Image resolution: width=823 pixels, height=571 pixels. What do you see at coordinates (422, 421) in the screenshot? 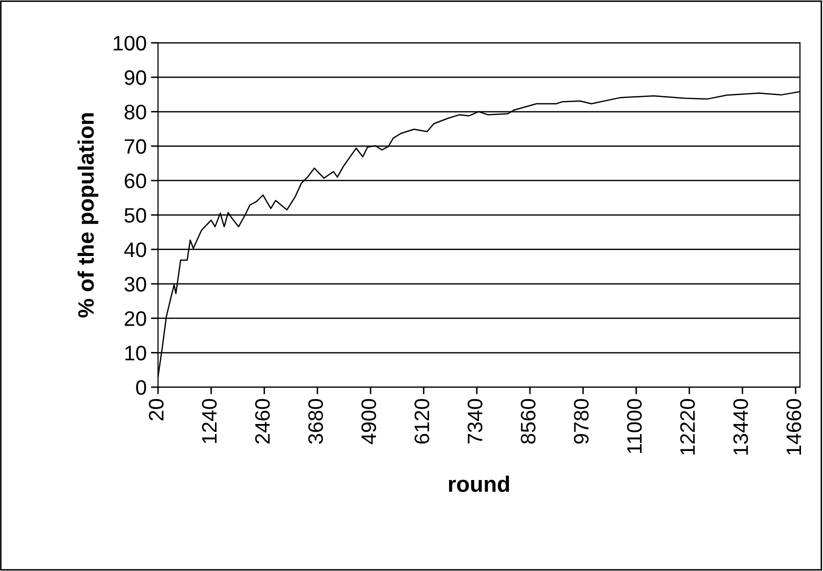
I see `x-tick-label: 6120` at bounding box center [422, 421].